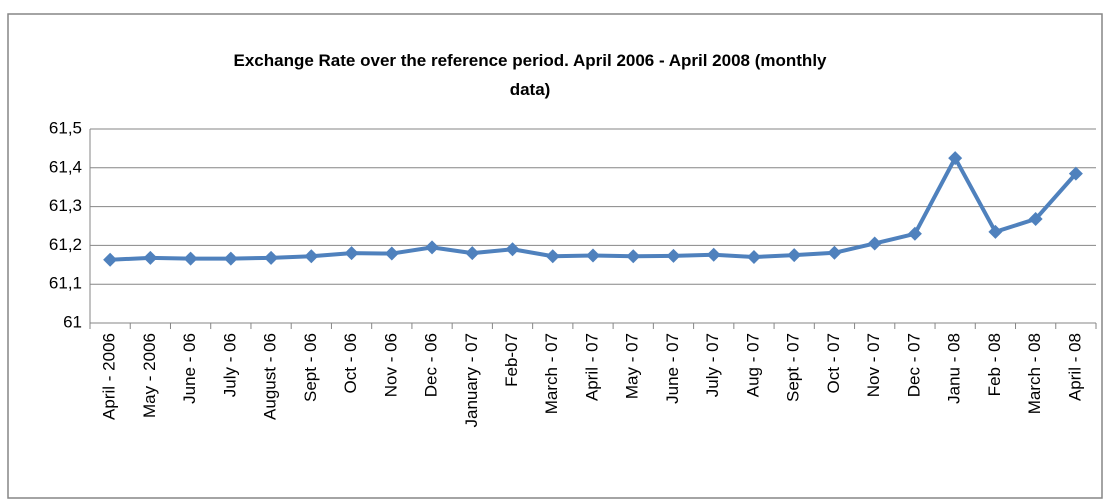 This screenshot has width=1108, height=501. I want to click on x-tick-label: Janu - 08, so click(954, 368).